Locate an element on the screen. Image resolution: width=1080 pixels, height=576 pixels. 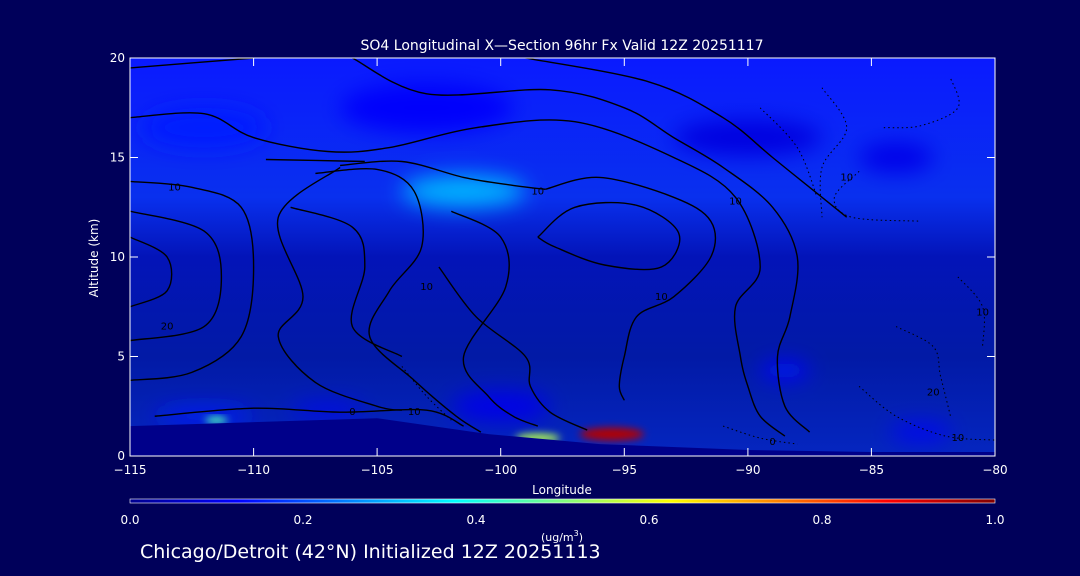
solid-contour-label-0: 10 is located at coordinates (174, 187).